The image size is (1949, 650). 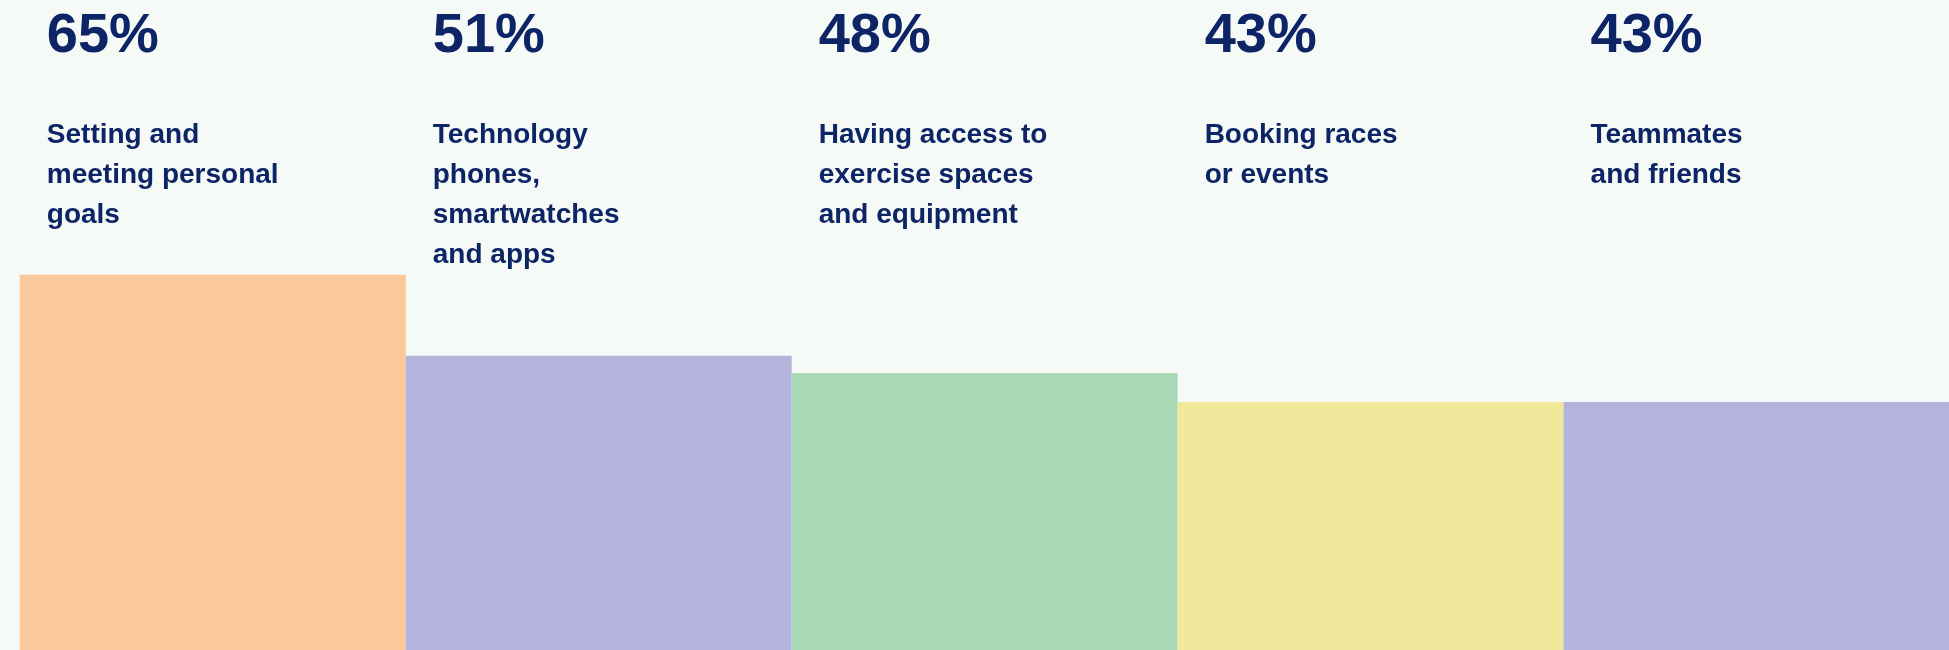 I want to click on data-label: 51%, so click(x=488, y=32).